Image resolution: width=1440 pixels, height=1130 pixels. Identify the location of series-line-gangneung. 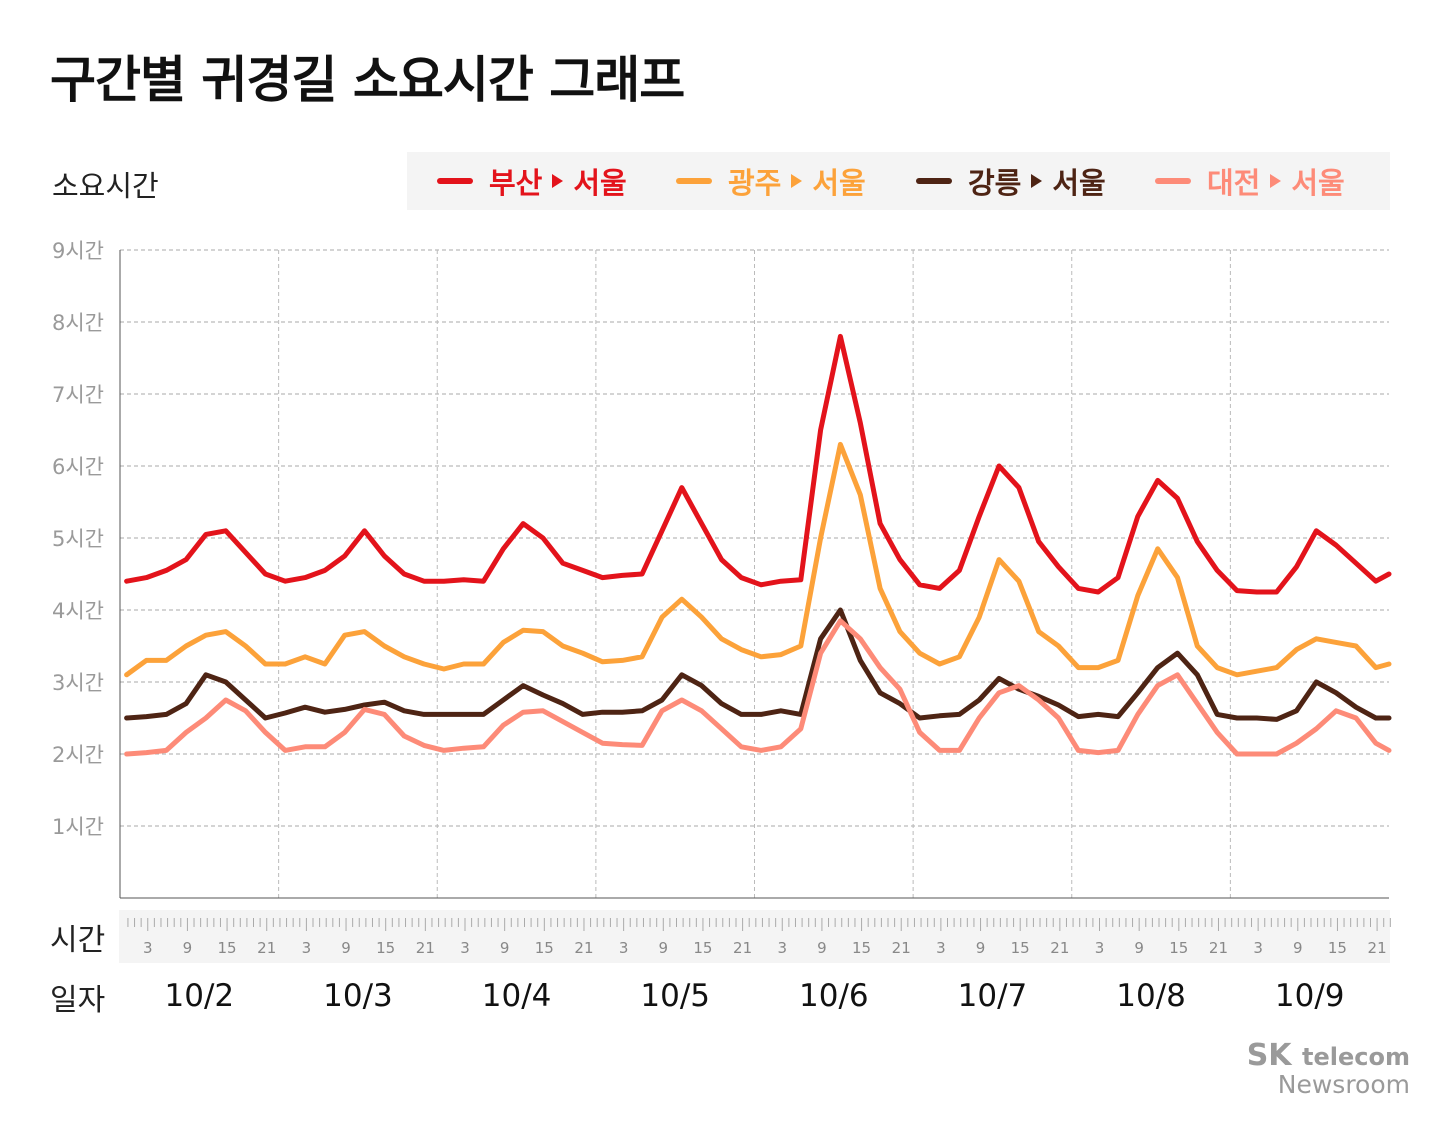
(758, 664).